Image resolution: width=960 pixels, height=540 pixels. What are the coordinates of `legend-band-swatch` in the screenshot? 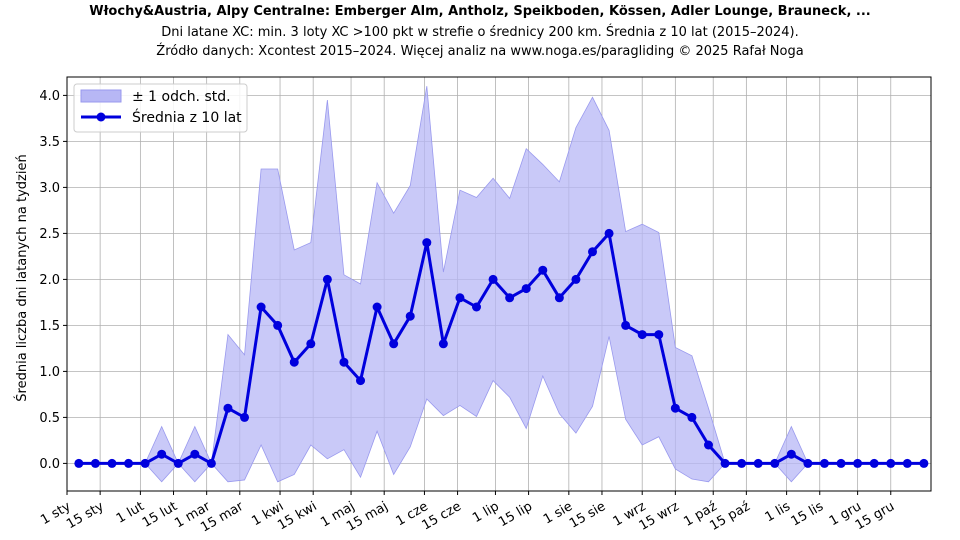 It's located at (101, 96).